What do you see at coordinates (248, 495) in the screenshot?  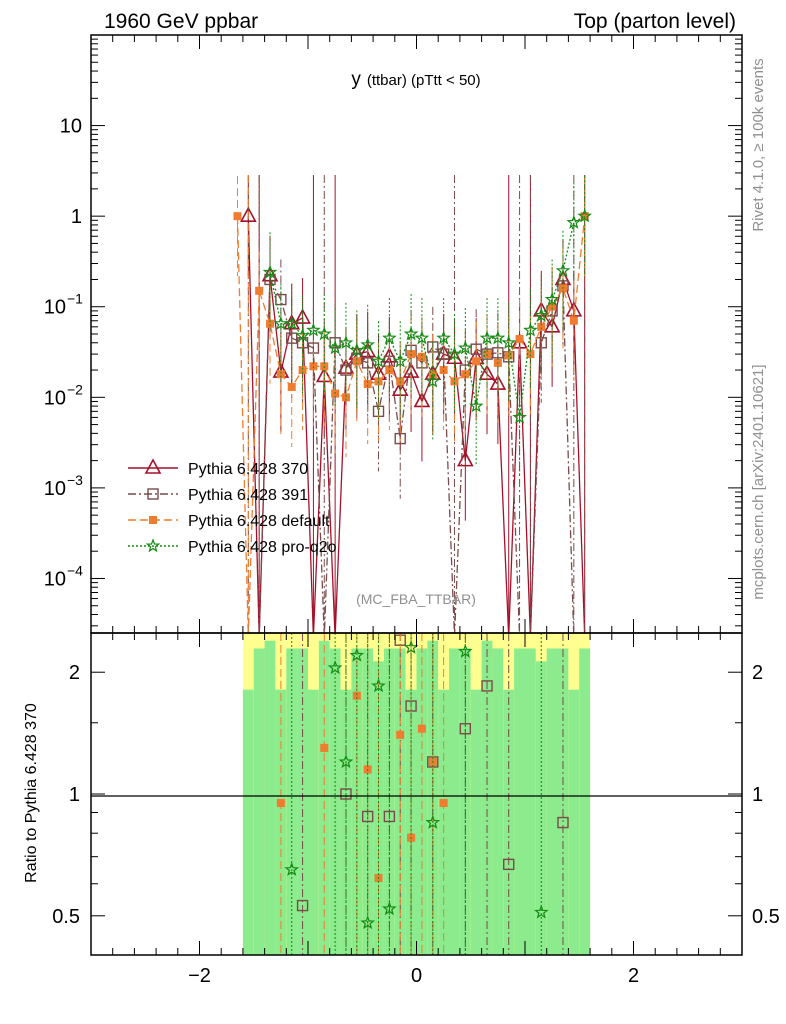 I see `legend-label: Pythia 6.428 391` at bounding box center [248, 495].